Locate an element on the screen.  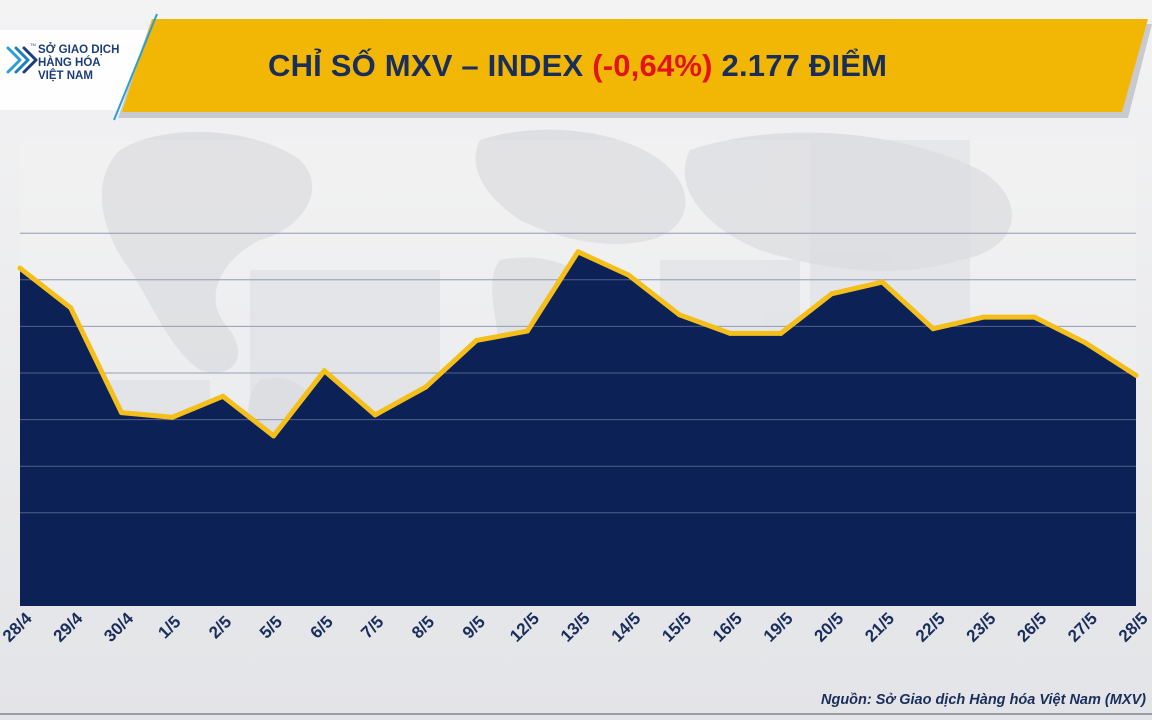
x-tick-label: 2/5 is located at coordinates (220, 627).